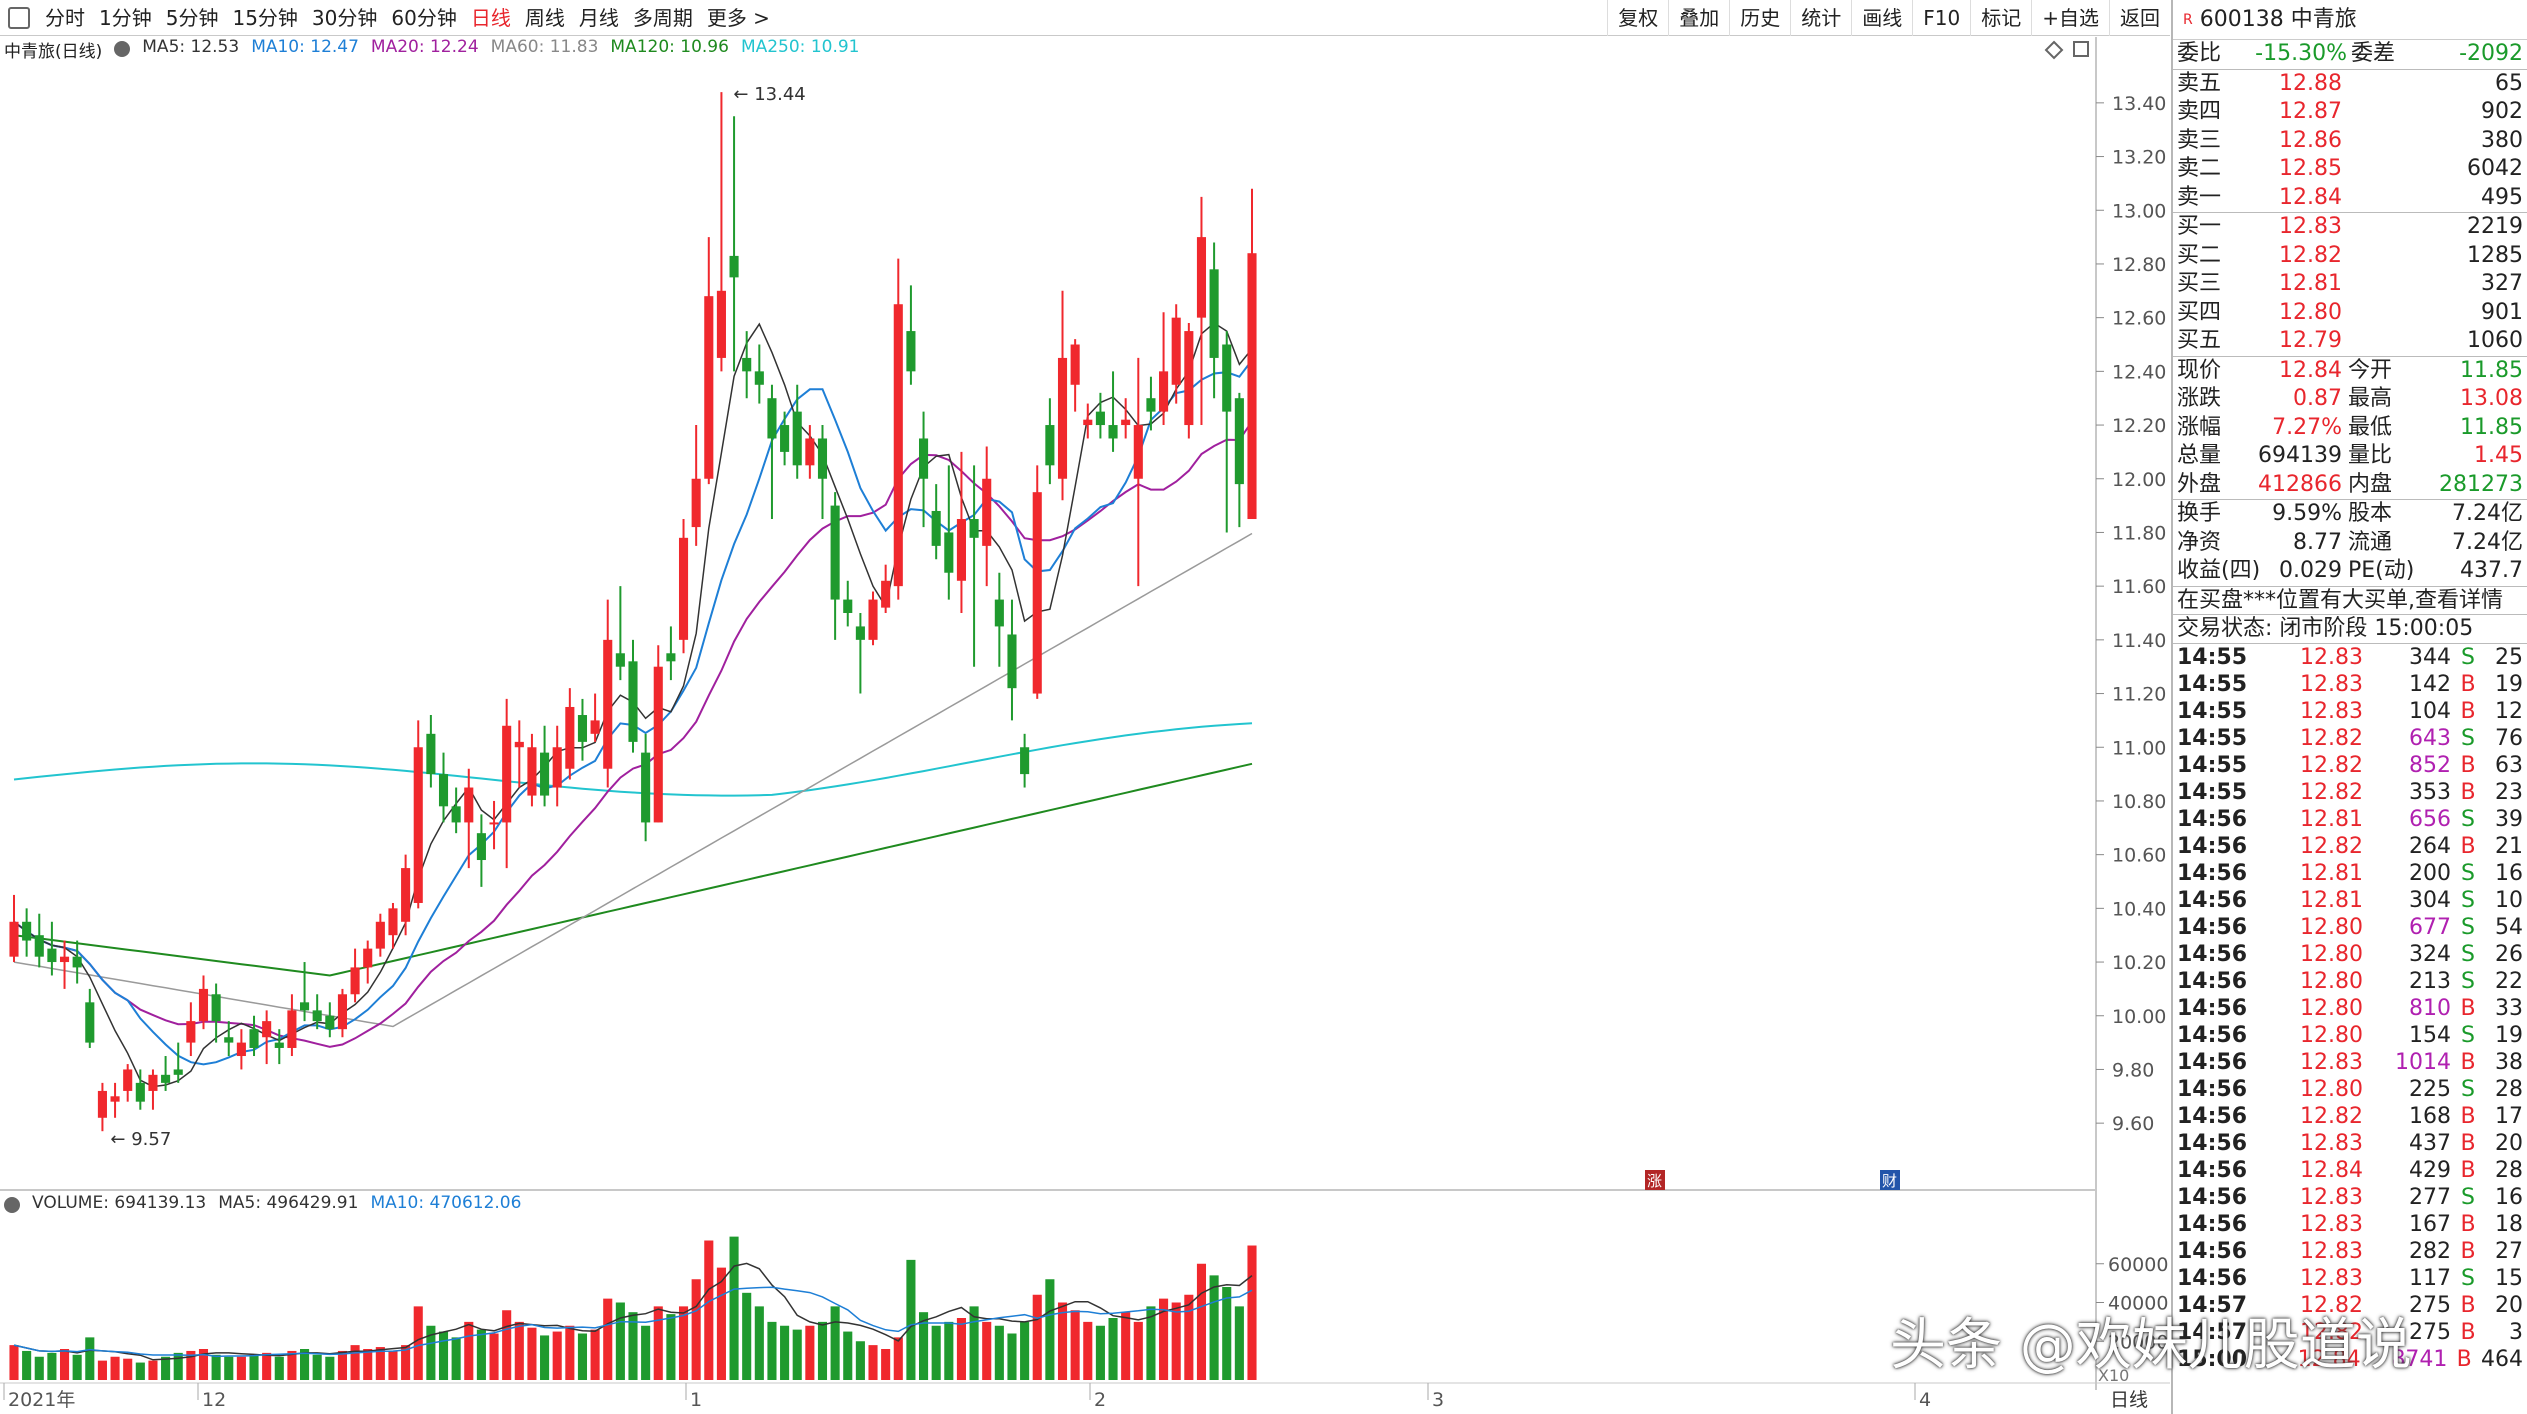  I want to click on diamond-icon, so click(2054, 50).